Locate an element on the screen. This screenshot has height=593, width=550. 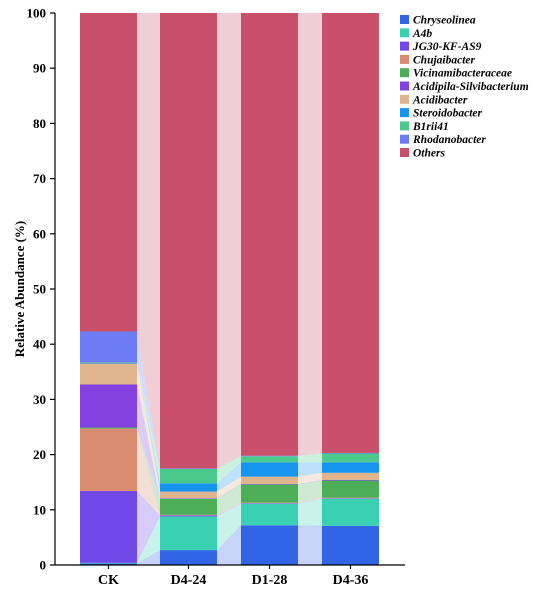
bar-segment-d1-28-acidibacter is located at coordinates (269, 480).